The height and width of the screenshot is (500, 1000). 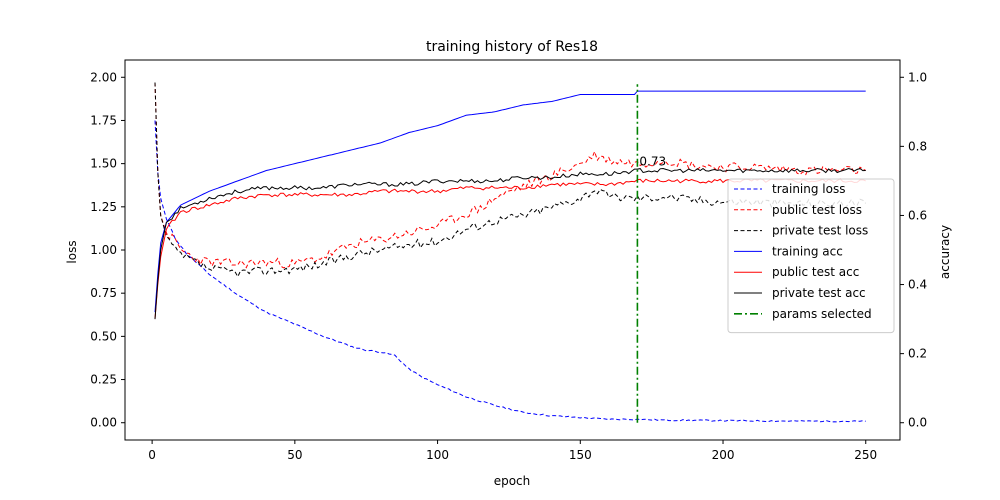 What do you see at coordinates (103, 120) in the screenshot?
I see `y-tick-label: 1.75` at bounding box center [103, 120].